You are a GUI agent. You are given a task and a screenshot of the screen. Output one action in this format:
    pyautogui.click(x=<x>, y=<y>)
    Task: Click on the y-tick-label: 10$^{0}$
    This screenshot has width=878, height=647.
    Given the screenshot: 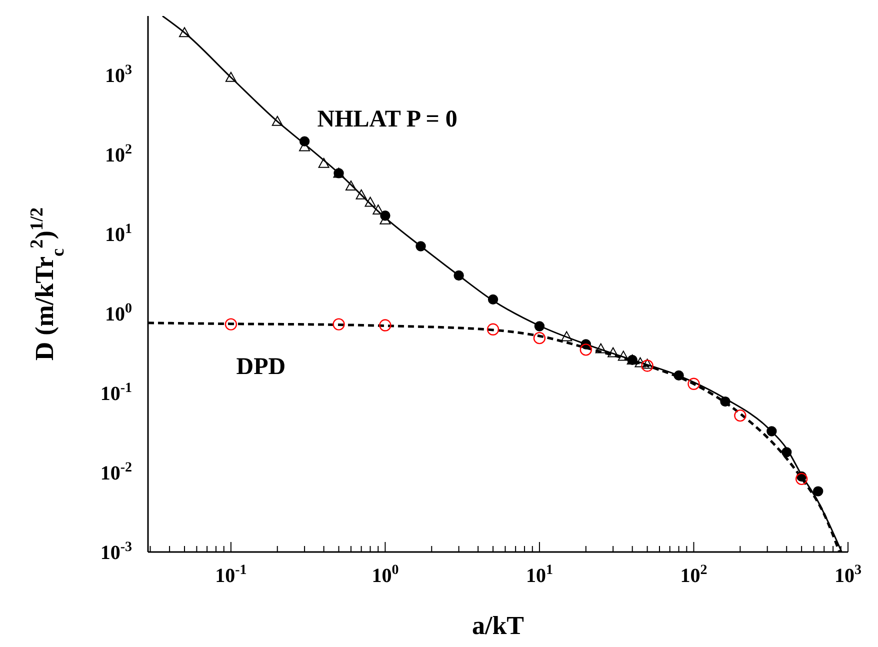 What is the action you would take?
    pyautogui.click(x=118, y=313)
    